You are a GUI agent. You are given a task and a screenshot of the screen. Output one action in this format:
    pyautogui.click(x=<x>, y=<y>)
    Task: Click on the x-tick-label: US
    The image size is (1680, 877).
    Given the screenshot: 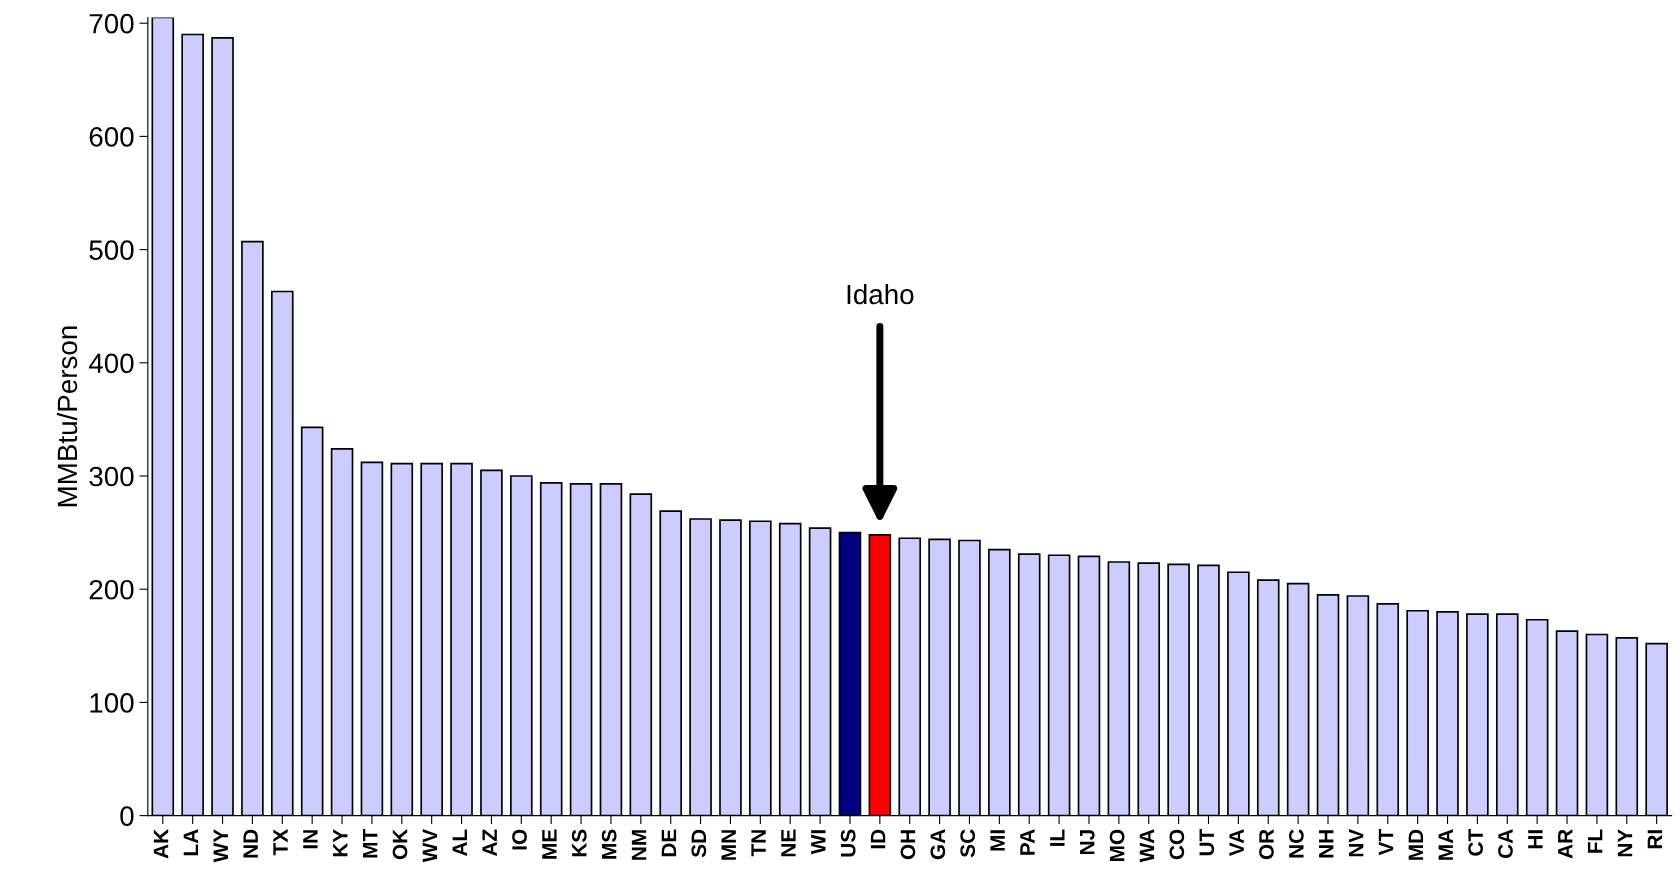 What is the action you would take?
    pyautogui.click(x=848, y=843)
    